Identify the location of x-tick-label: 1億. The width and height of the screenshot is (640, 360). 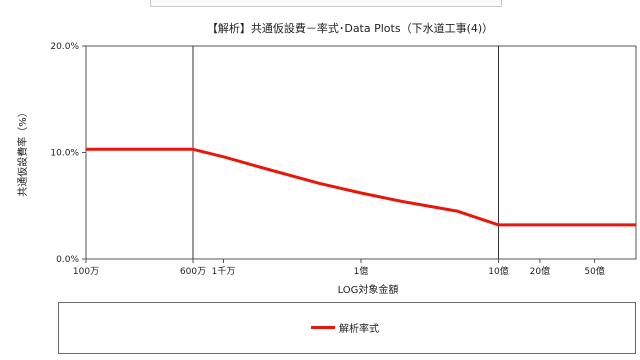
(361, 271).